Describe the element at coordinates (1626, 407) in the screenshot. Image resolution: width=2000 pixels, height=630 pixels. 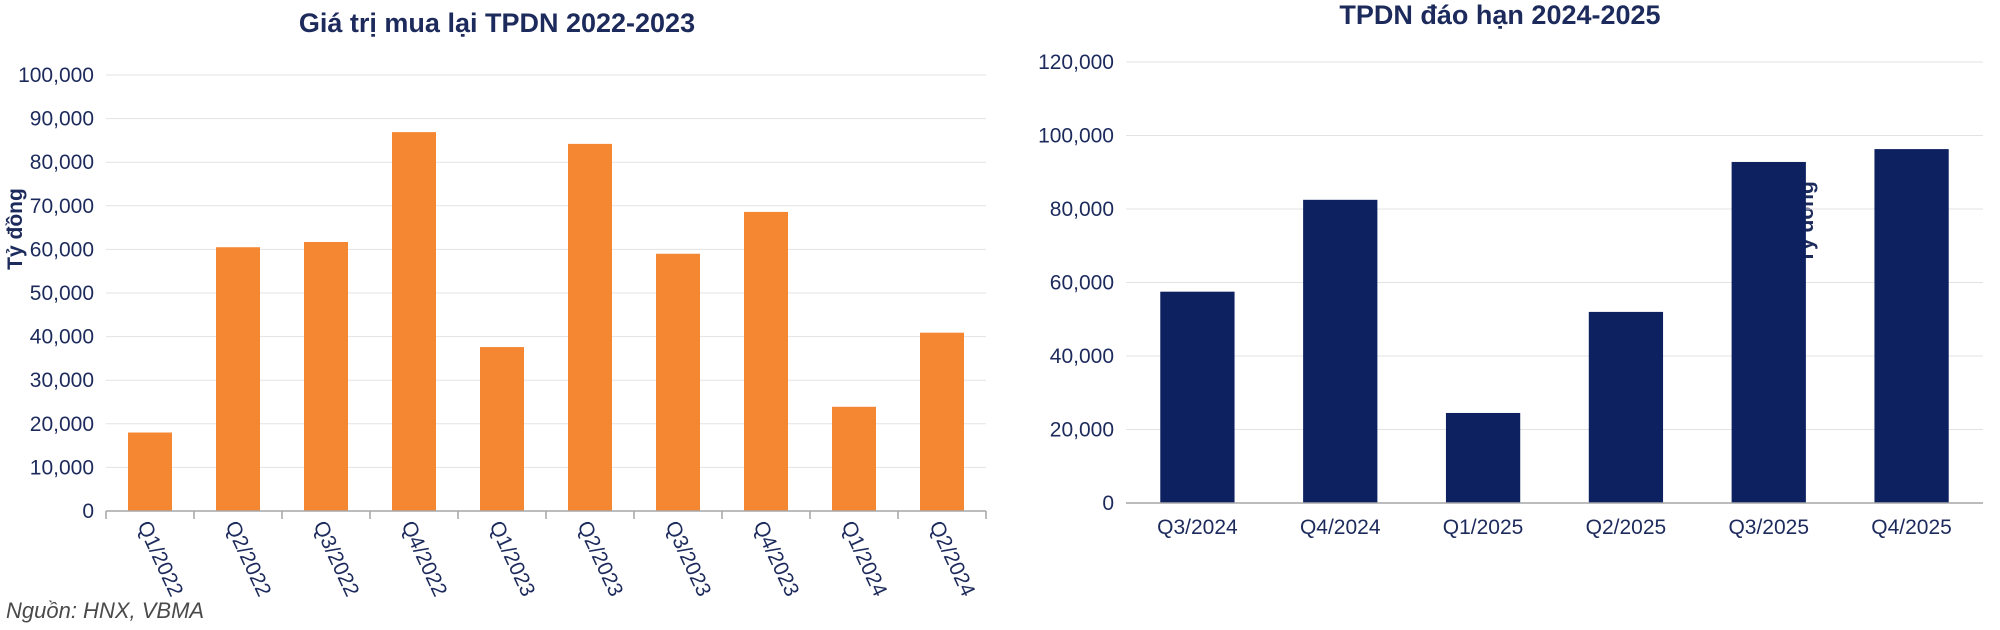
I see `bar-Q2-2025` at that location.